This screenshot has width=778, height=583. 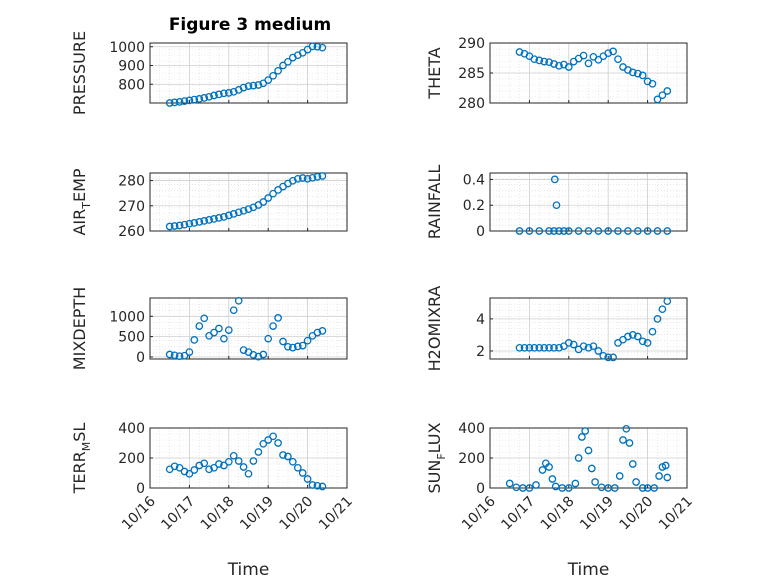 I want to click on y-axis-label: RAINFALL, so click(x=434, y=202).